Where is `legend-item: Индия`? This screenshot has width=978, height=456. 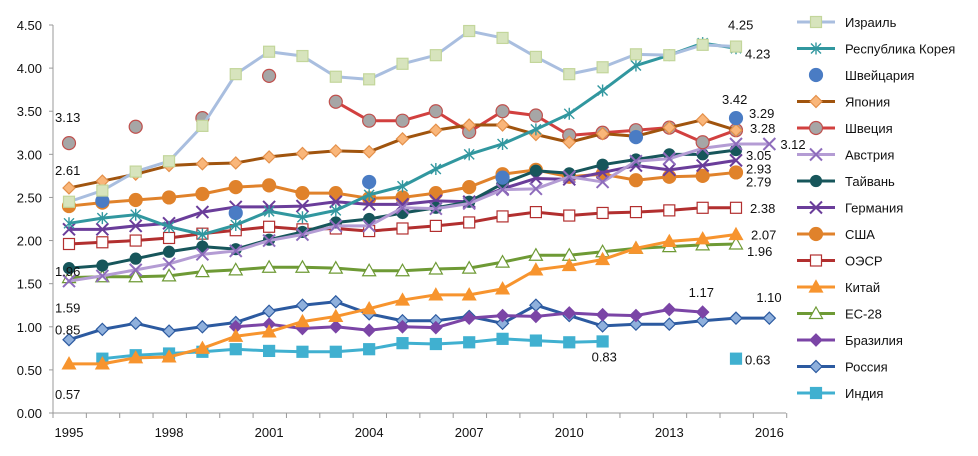 legend-item: Индия is located at coordinates (840, 393).